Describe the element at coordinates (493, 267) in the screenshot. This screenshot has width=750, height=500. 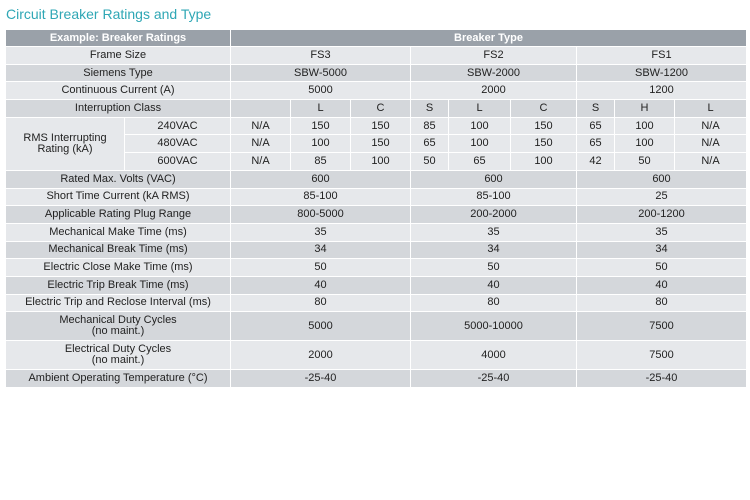
I see `cell-fs2: 50` at that location.